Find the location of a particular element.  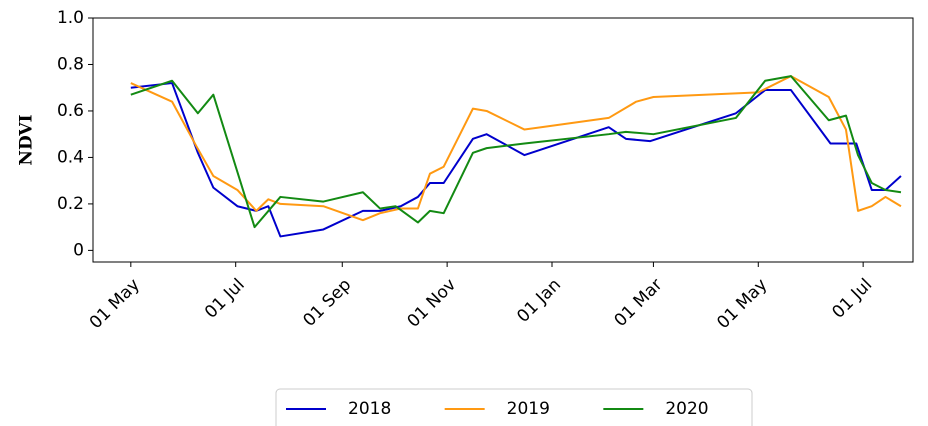

y-tick-label: 0.8 is located at coordinates (70, 64).